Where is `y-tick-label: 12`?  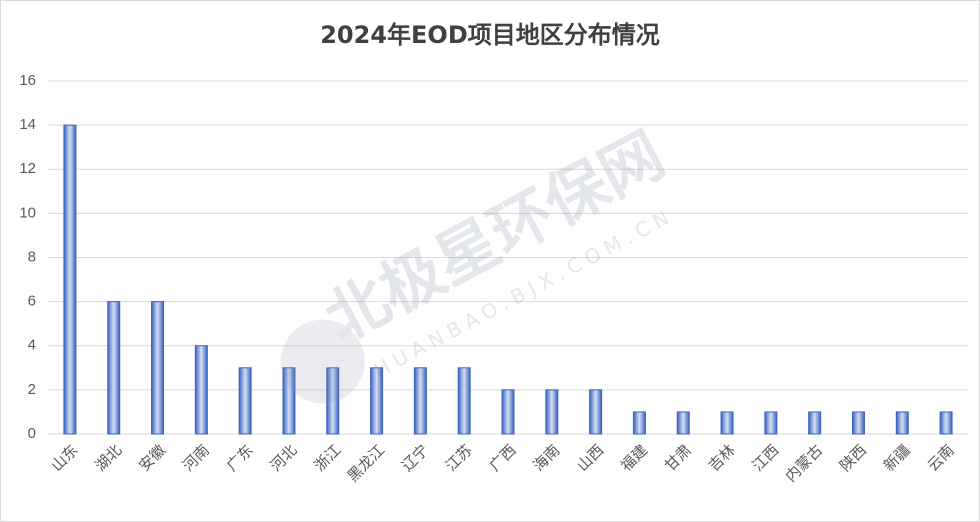 y-tick-label: 12 is located at coordinates (27, 168).